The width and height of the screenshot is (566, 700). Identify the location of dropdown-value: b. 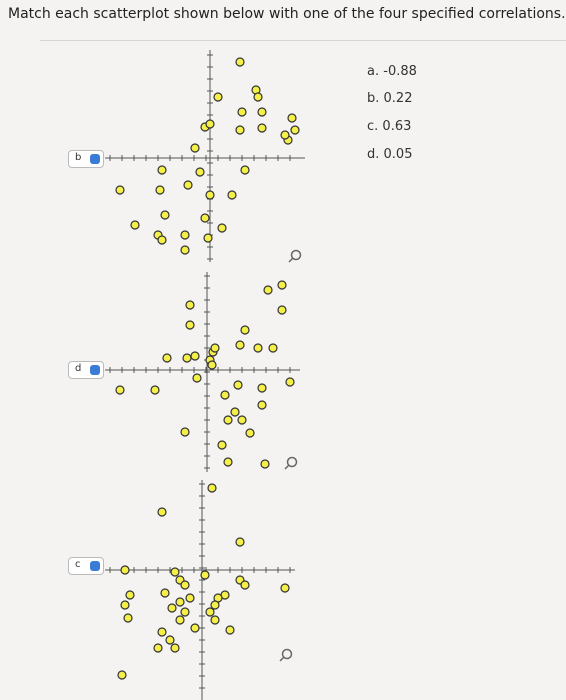
(78, 157).